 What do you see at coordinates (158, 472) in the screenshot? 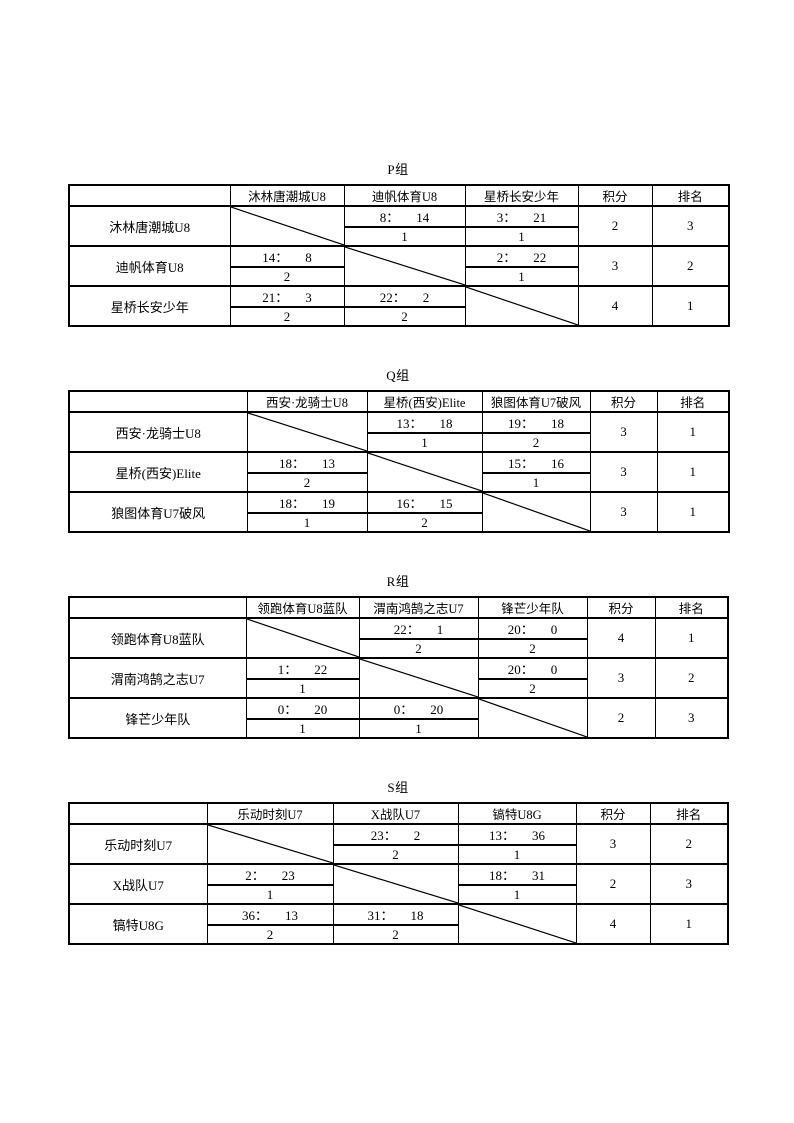
I see `team-name-cell: 星桥(西安)Elite` at bounding box center [158, 472].